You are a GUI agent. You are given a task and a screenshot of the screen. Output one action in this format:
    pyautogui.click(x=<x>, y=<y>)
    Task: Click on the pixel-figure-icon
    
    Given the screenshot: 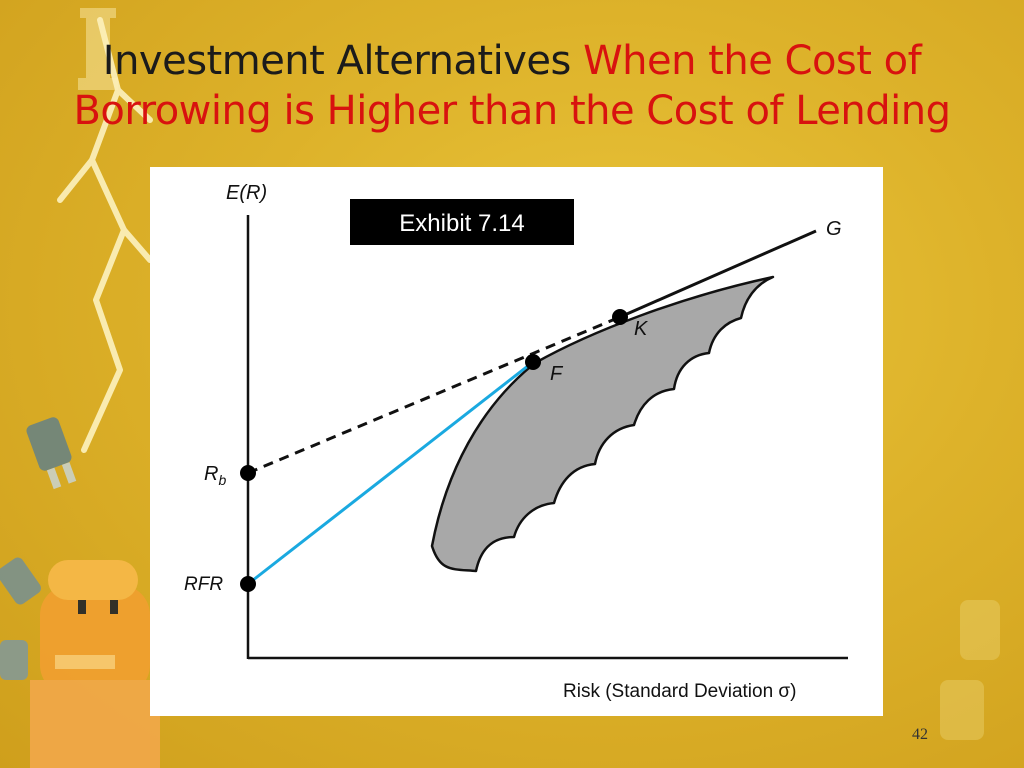 What is the action you would take?
    pyautogui.click(x=95, y=664)
    